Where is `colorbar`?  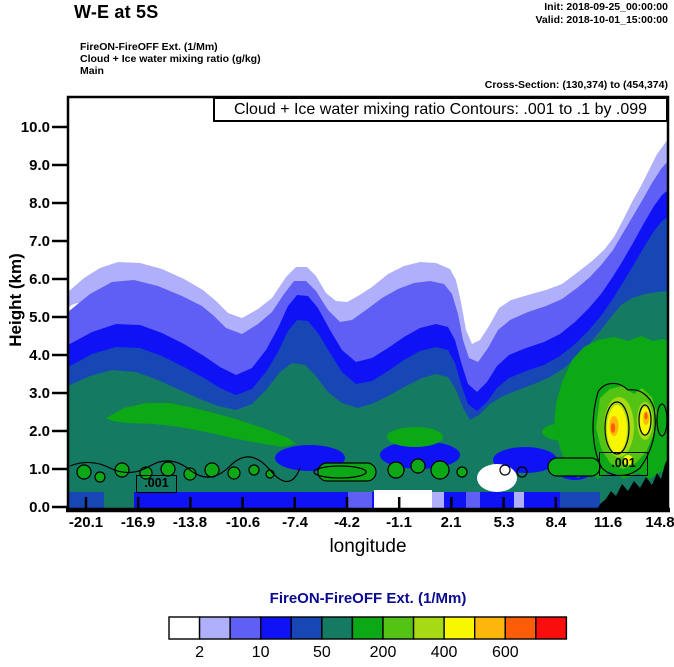
colorbar is located at coordinates (368, 628).